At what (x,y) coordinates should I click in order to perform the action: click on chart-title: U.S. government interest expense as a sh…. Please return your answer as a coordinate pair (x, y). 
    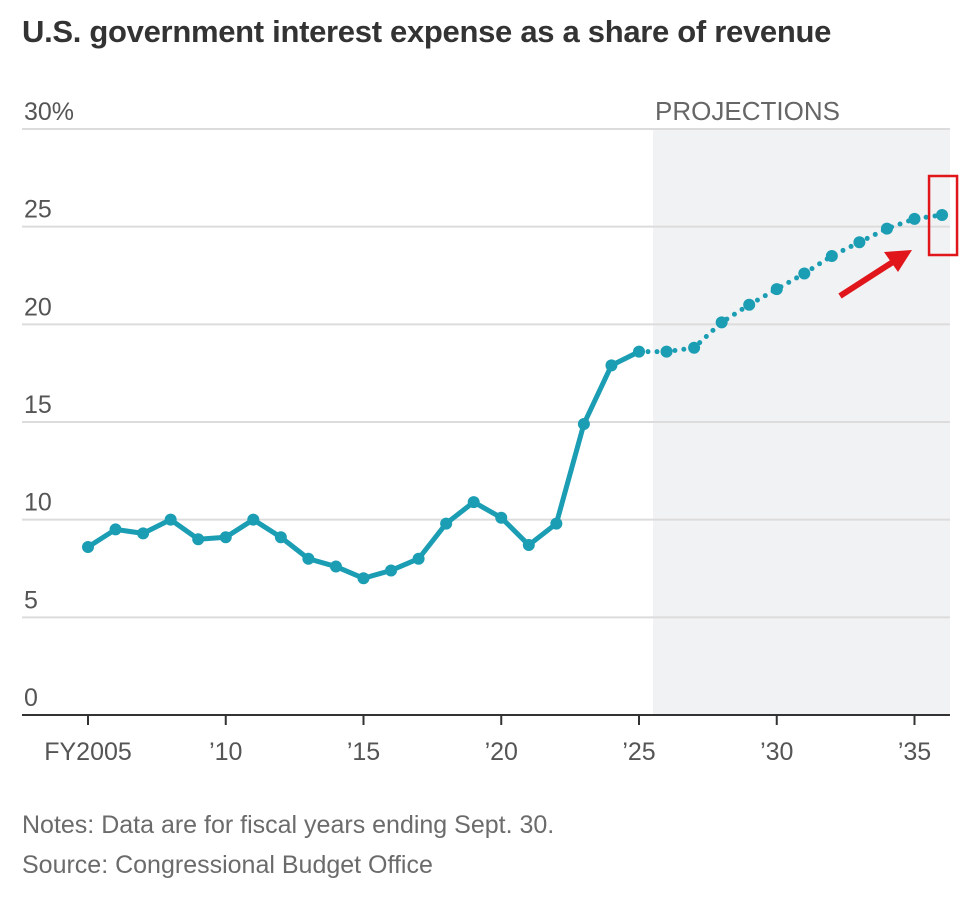
    Looking at the image, I should click on (427, 31).